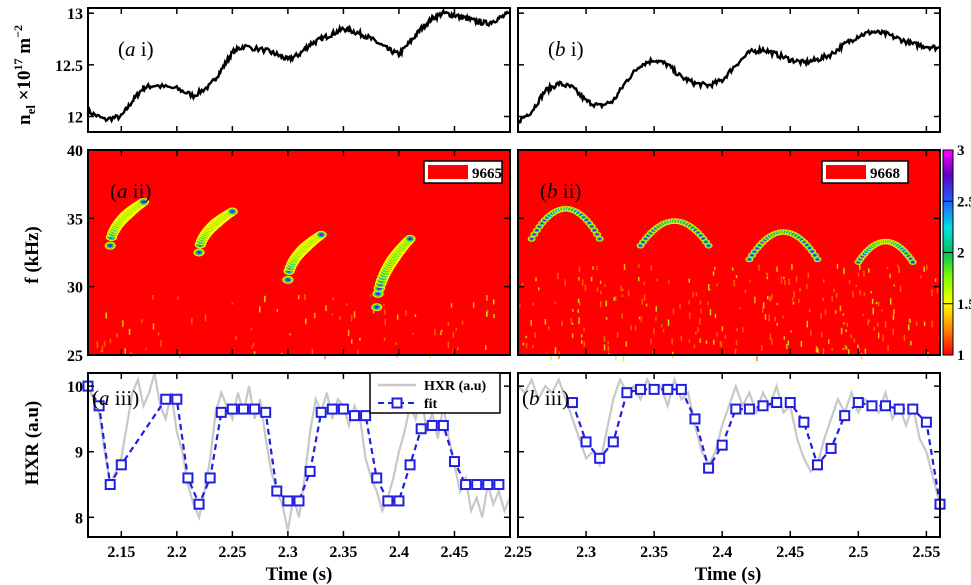 The height and width of the screenshot is (585, 971). What do you see at coordinates (964, 305) in the screenshot?
I see `colorbar-tick-label: 1.5` at bounding box center [964, 305].